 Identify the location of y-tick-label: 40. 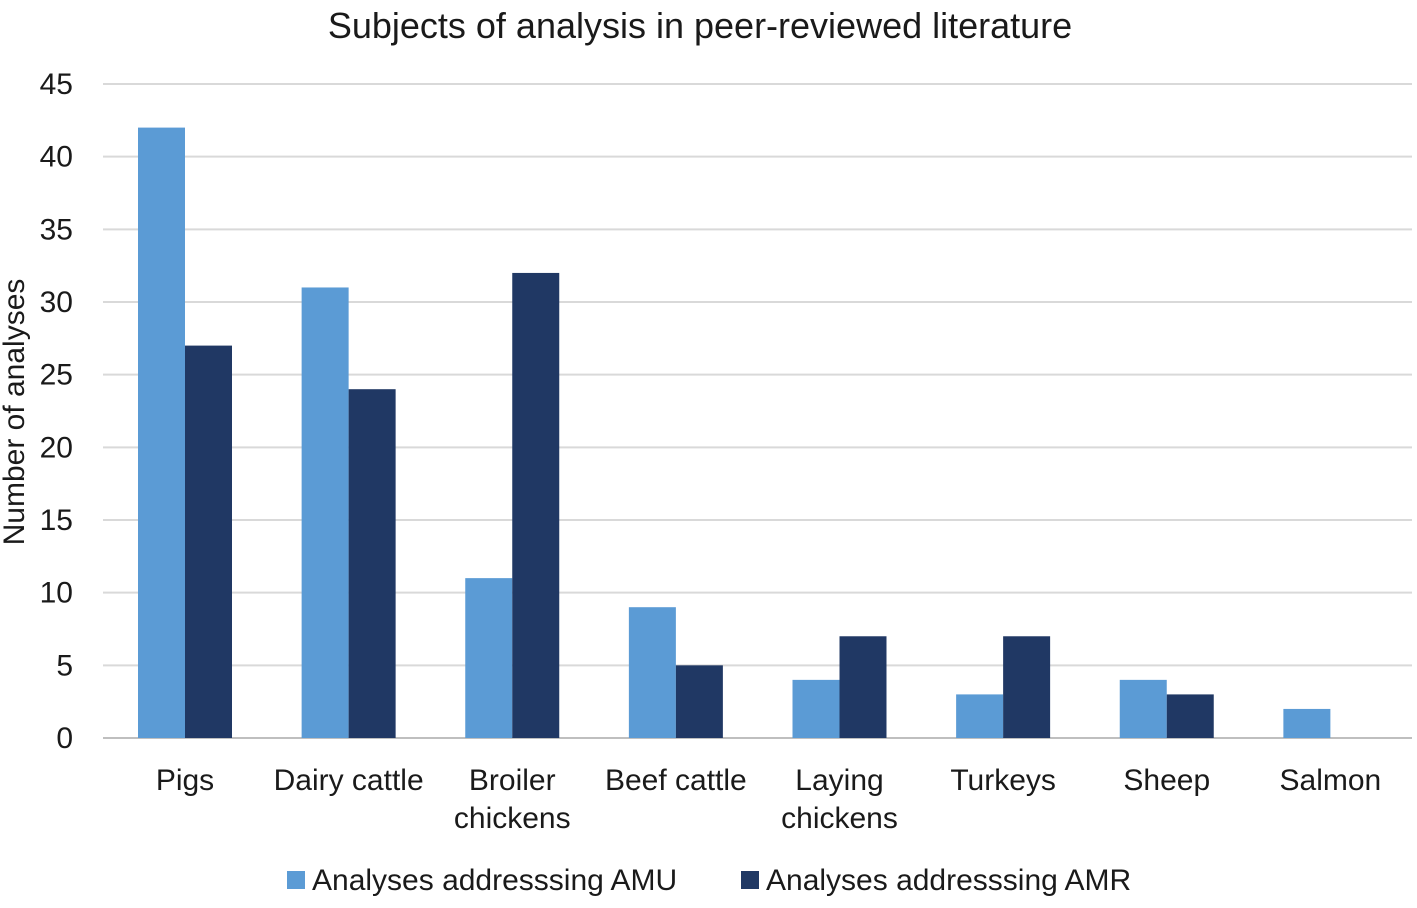
(56, 157).